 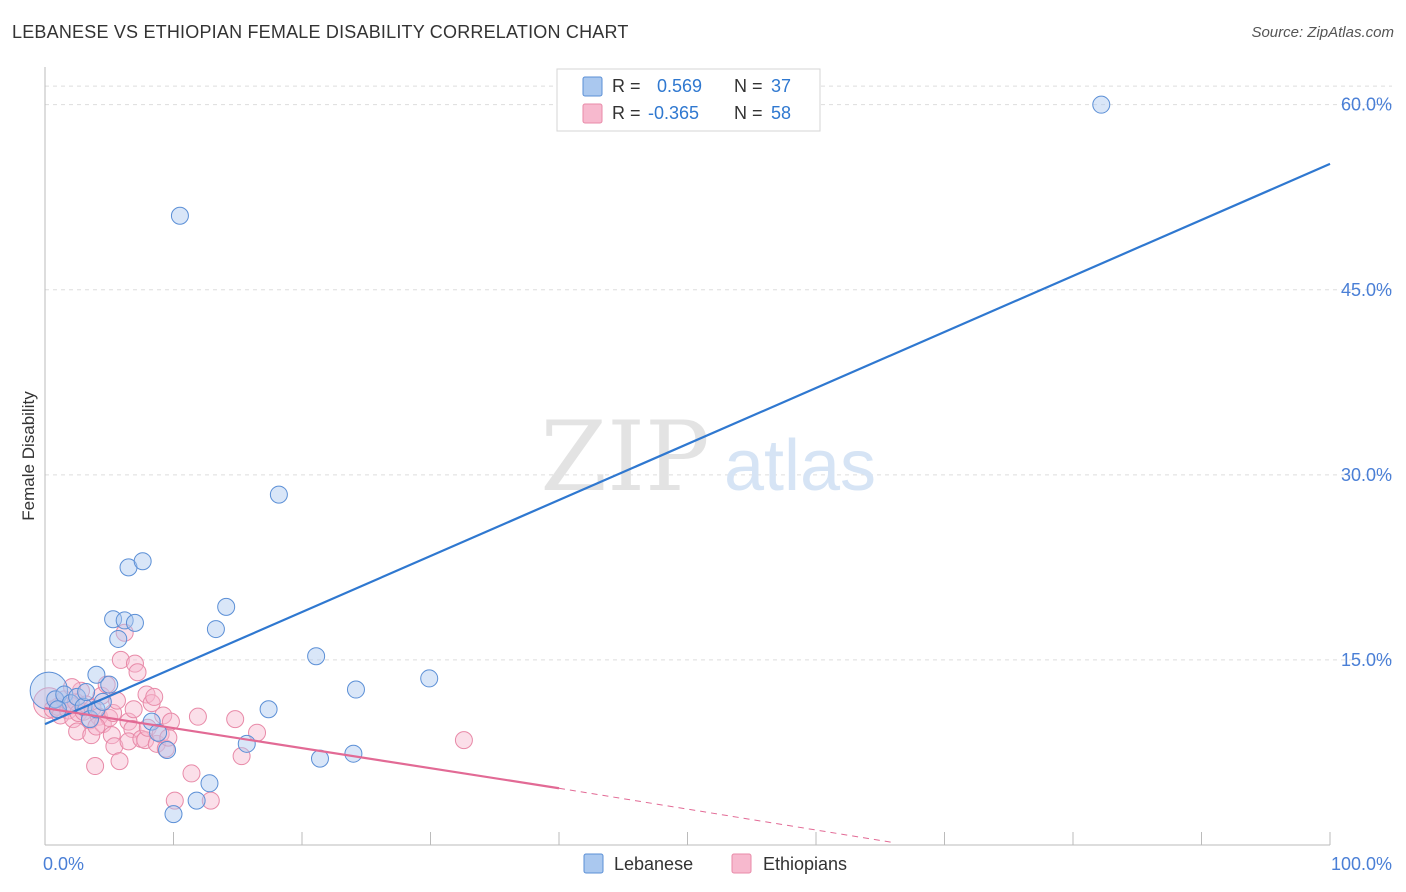 What do you see at coordinates (1361, 864) in the screenshot?
I see `x-tick-label: 100.0%` at bounding box center [1361, 864].